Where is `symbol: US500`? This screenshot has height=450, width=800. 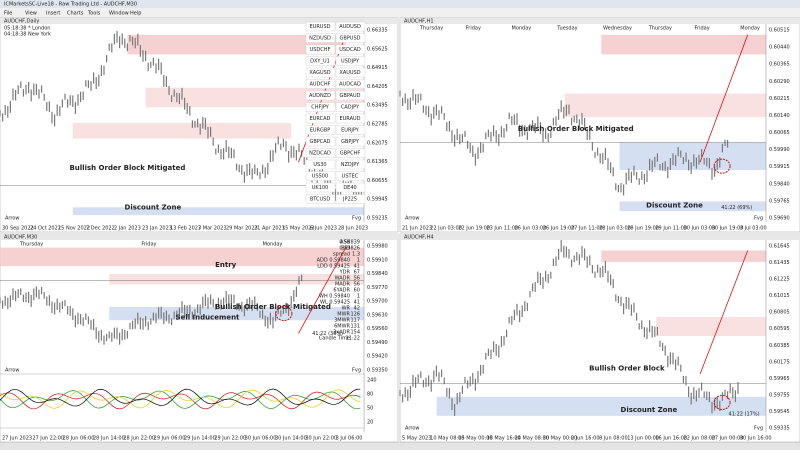 symbol: US500 is located at coordinates (320, 177).